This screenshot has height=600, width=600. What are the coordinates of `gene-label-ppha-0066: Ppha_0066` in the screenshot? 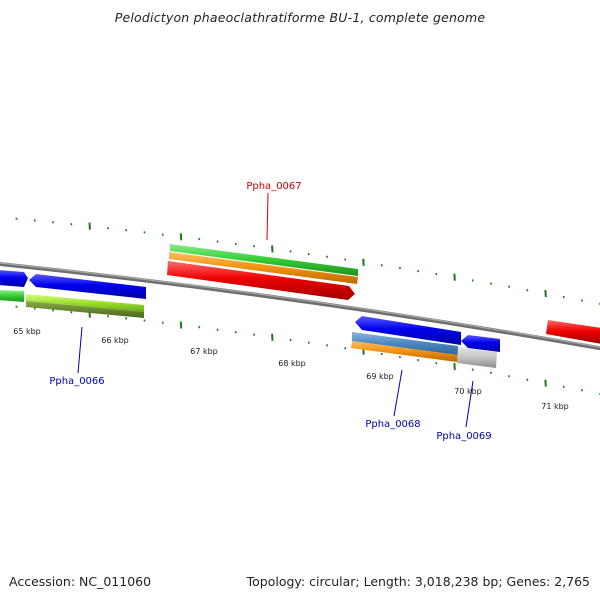 It's located at (76, 381).